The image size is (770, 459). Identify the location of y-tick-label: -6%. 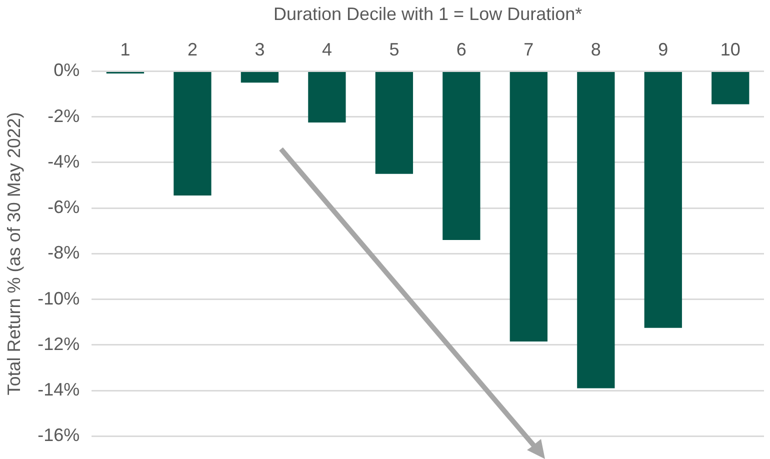
(64, 207).